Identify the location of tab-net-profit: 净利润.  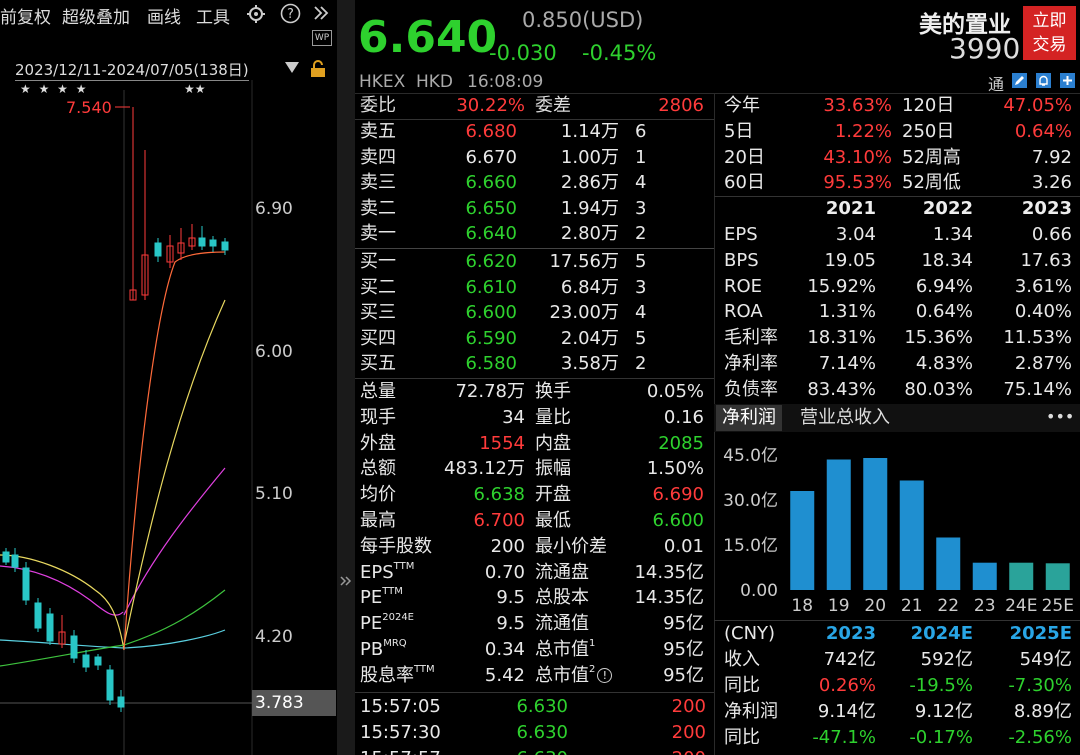
(749, 418).